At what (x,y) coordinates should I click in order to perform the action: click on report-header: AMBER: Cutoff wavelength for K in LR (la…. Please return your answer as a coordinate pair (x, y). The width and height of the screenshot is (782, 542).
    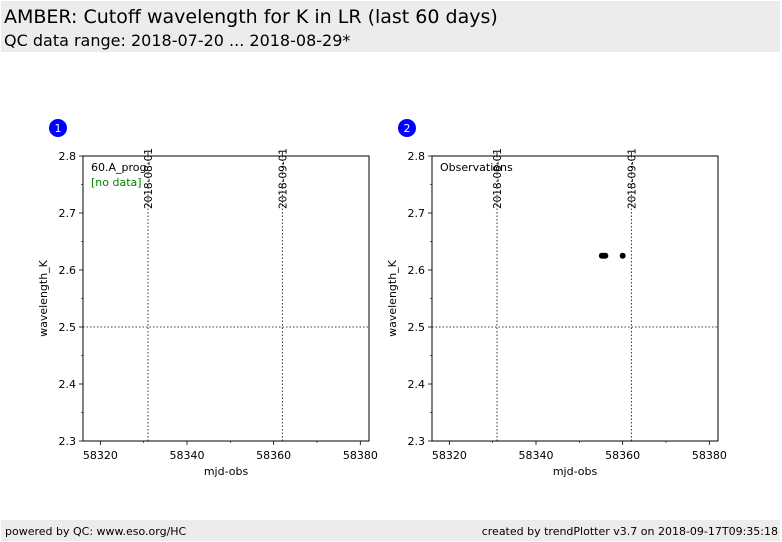
    Looking at the image, I should click on (390, 26).